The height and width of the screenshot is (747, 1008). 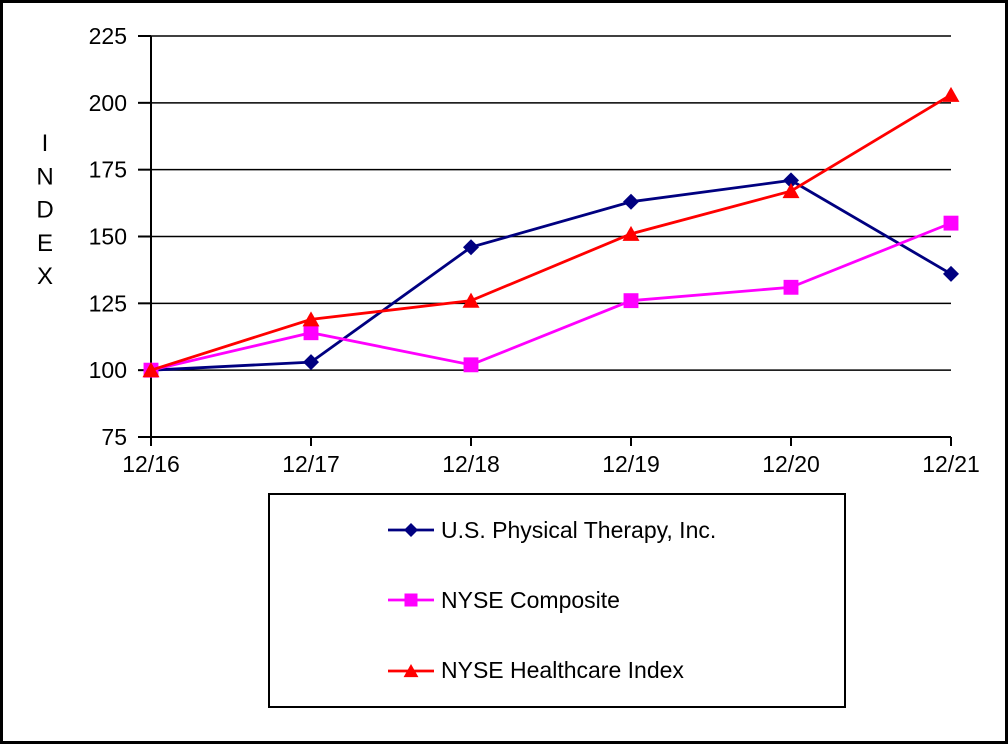 What do you see at coordinates (108, 370) in the screenshot?
I see `y-tick-label: 100` at bounding box center [108, 370].